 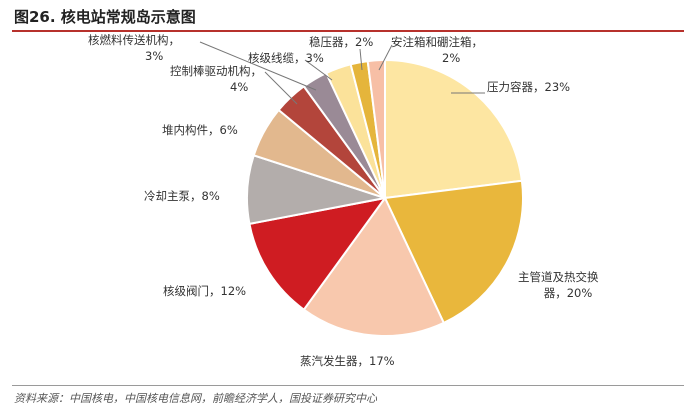 What do you see at coordinates (348, 385) in the screenshot?
I see `source-divider` at bounding box center [348, 385].